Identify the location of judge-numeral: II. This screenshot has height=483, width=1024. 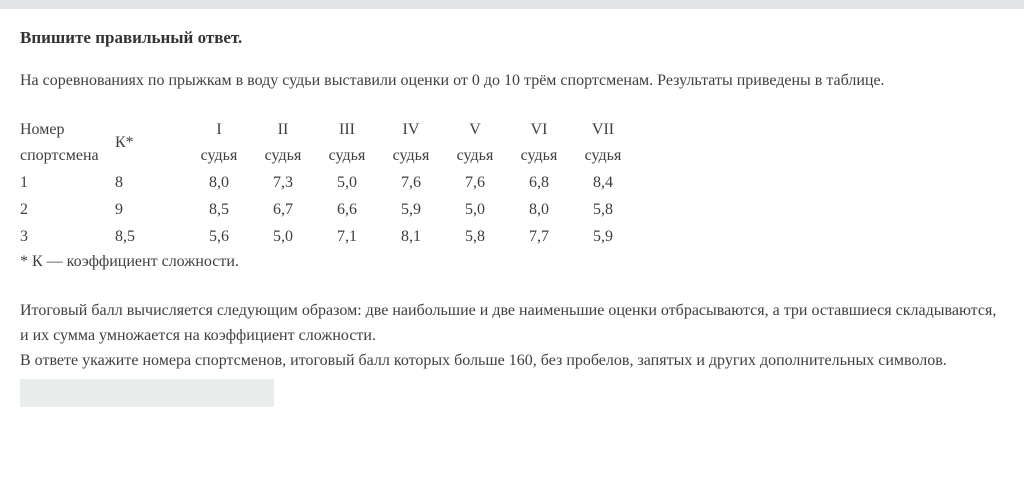
(283, 129).